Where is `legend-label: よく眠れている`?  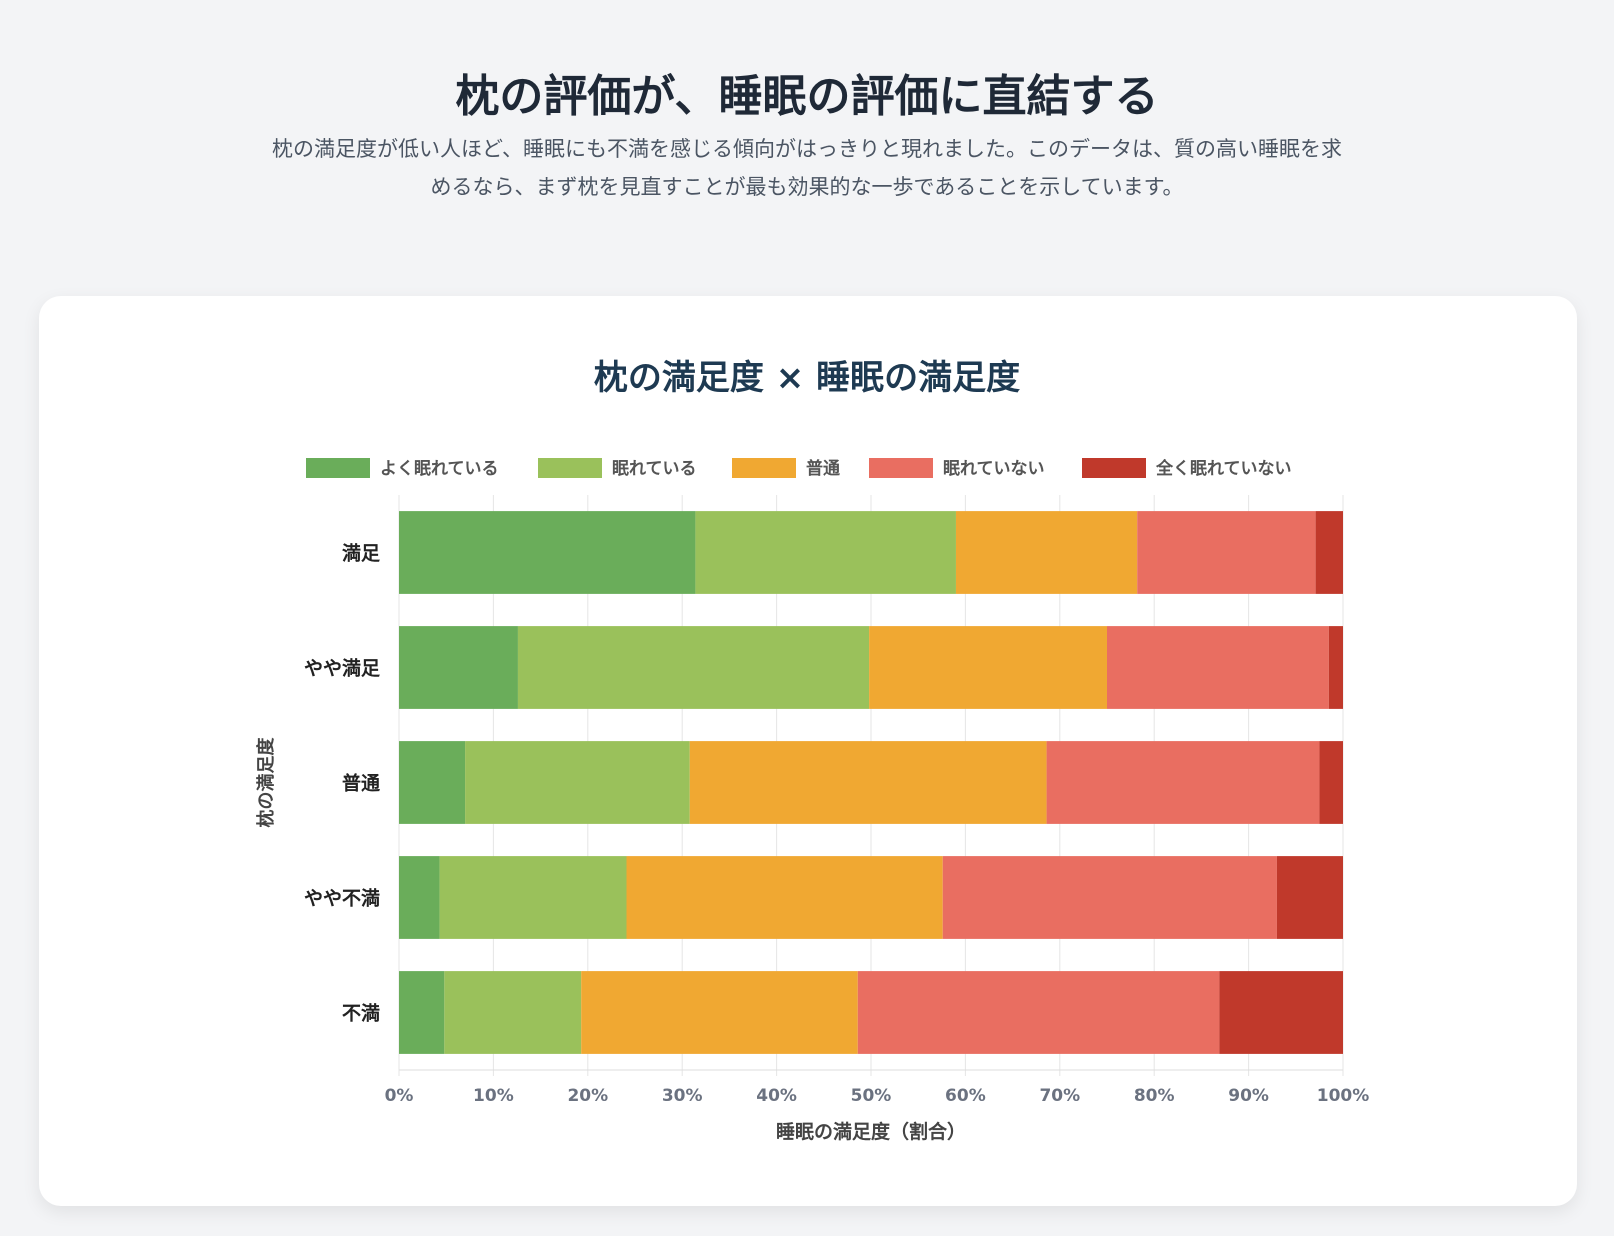 legend-label: よく眠れている is located at coordinates (439, 469).